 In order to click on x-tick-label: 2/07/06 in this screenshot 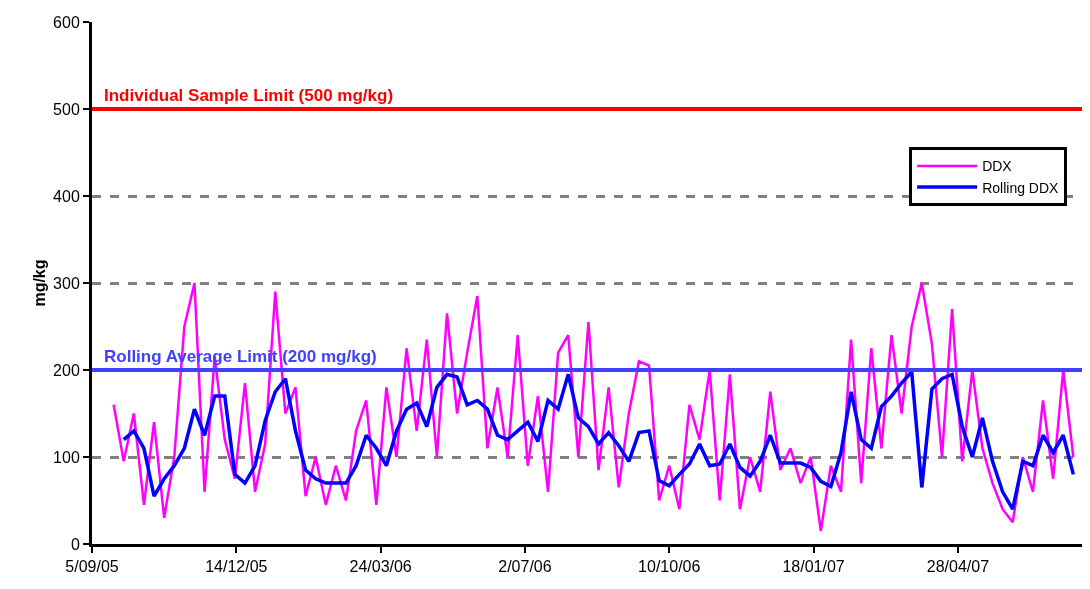, I will do `click(525, 567)`.